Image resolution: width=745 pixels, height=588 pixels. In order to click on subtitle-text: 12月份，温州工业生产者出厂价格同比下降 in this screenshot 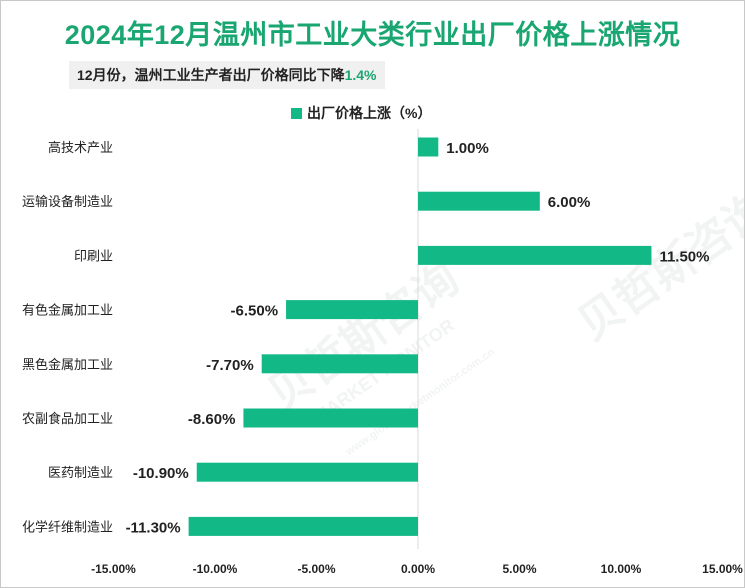, I will do `click(211, 75)`.